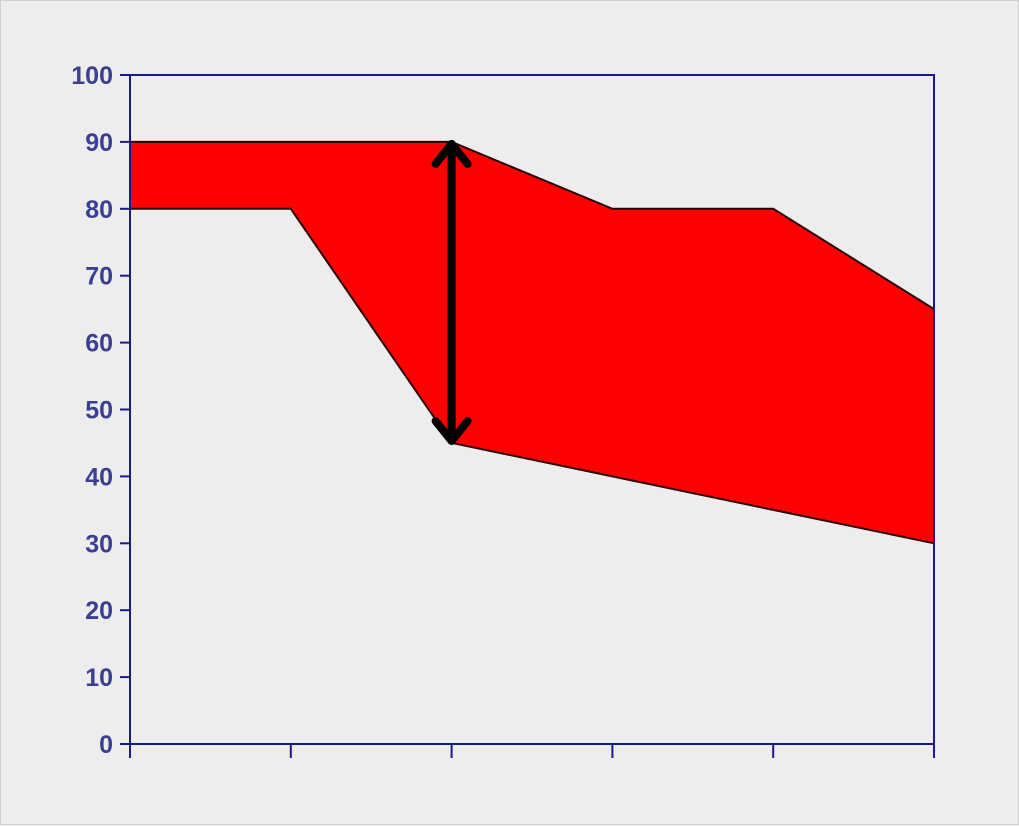 The height and width of the screenshot is (826, 1019). I want to click on y-tick-label: 20, so click(99, 611).